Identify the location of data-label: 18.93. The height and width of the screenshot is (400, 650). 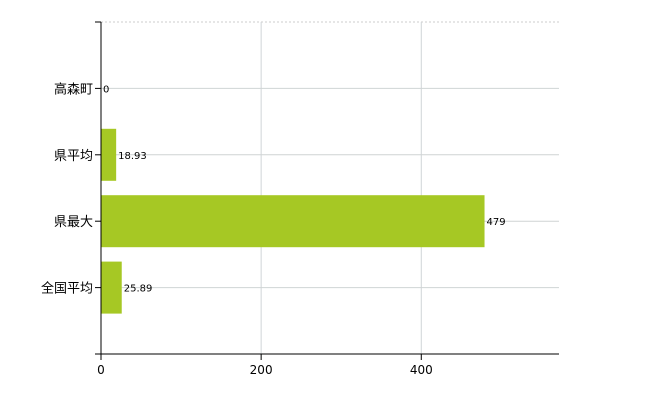
(132, 156).